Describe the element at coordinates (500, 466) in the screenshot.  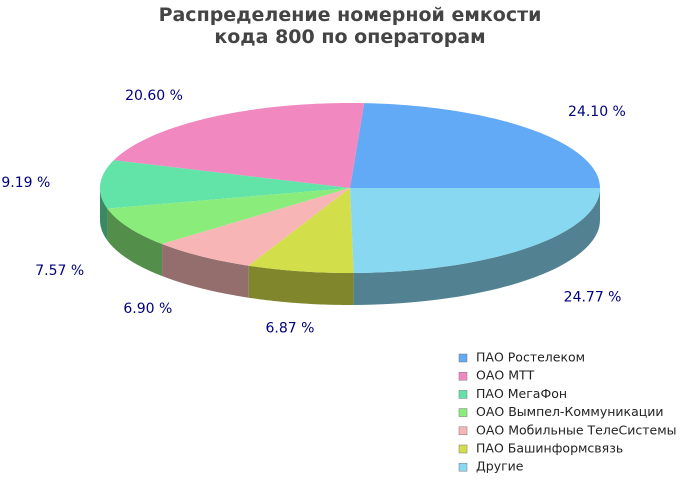
I see `legend-label: Другие` at that location.